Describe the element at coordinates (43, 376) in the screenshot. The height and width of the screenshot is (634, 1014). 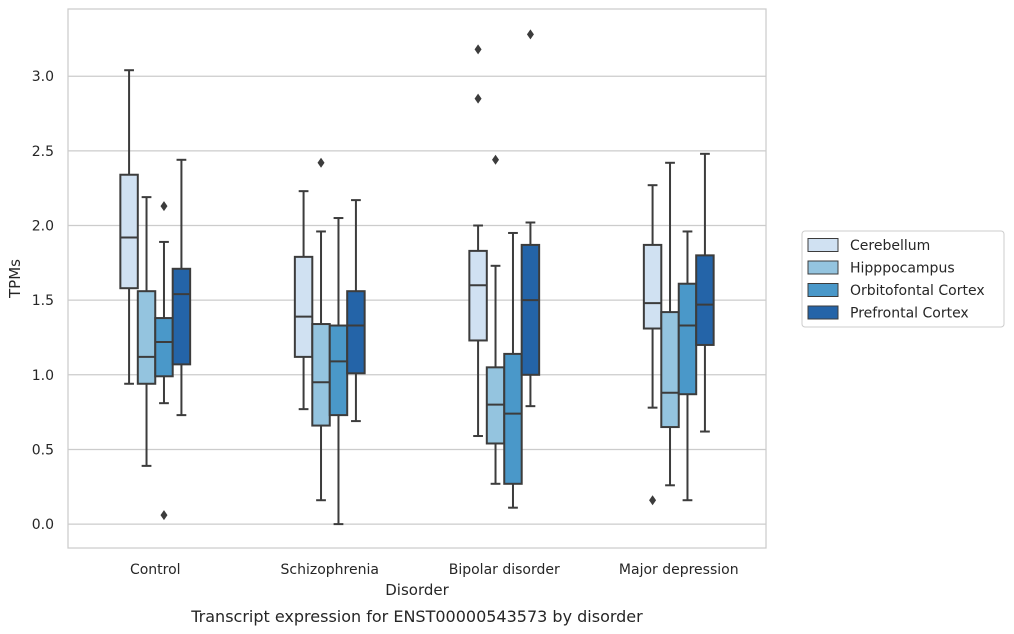
I see `y-tick-label: 1.0` at that location.